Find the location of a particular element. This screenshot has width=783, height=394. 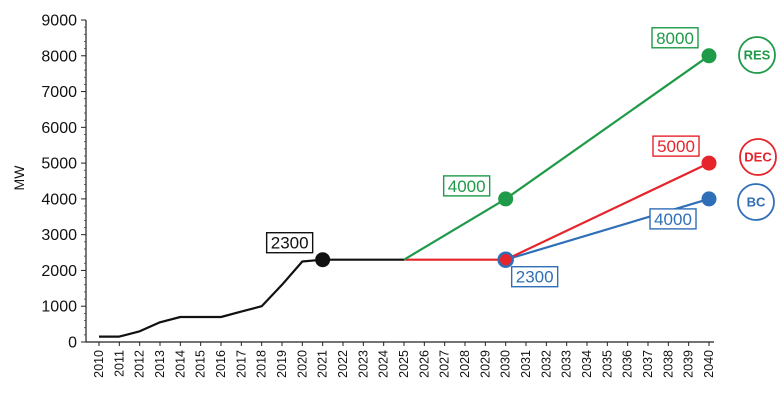

y-axis-label: MW is located at coordinates (19, 178).